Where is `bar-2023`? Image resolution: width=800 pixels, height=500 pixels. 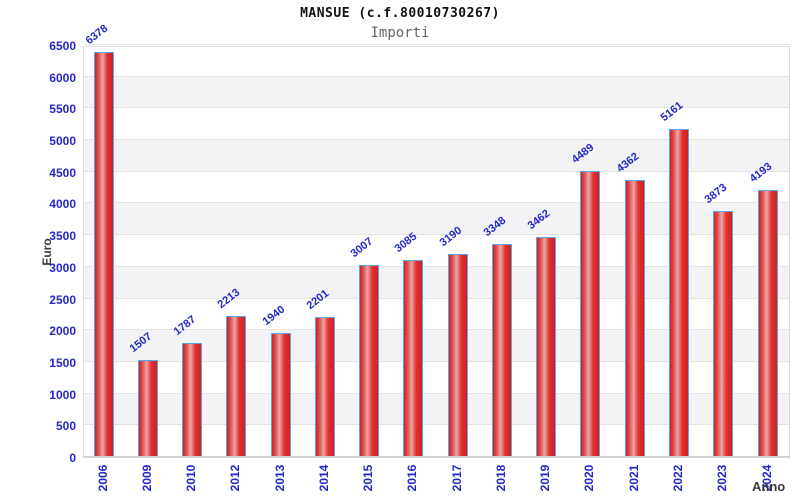
bar-2023 is located at coordinates (723, 333).